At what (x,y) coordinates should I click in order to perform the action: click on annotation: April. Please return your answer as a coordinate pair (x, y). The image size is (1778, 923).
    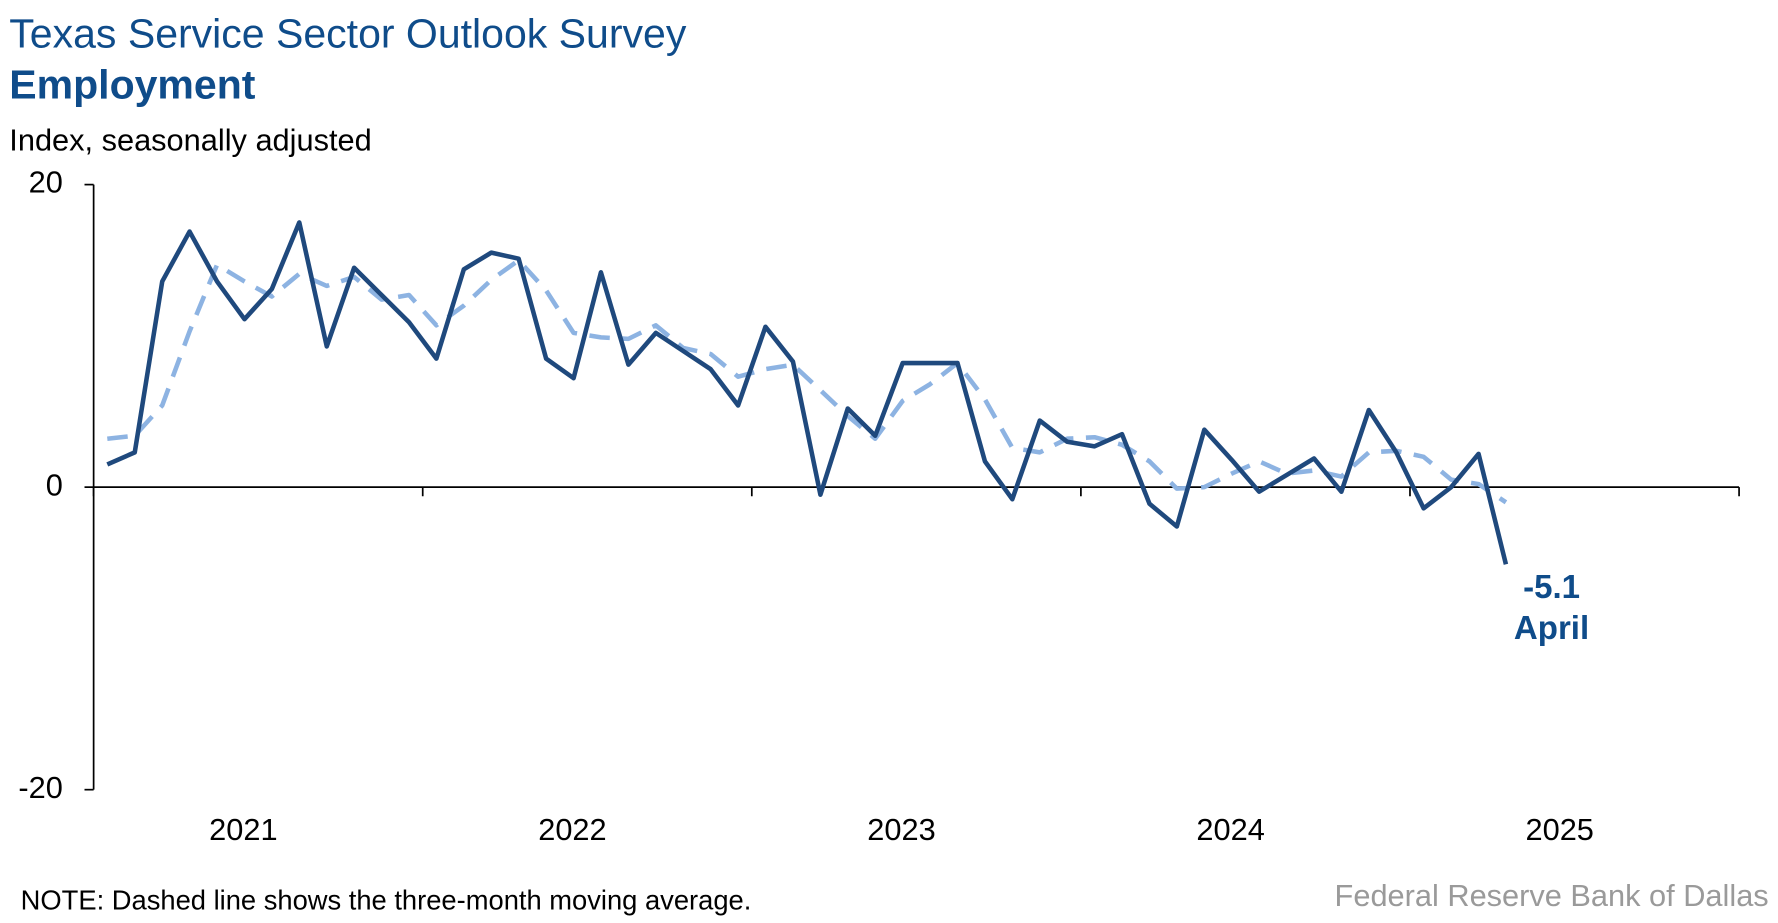
    Looking at the image, I should click on (1551, 628).